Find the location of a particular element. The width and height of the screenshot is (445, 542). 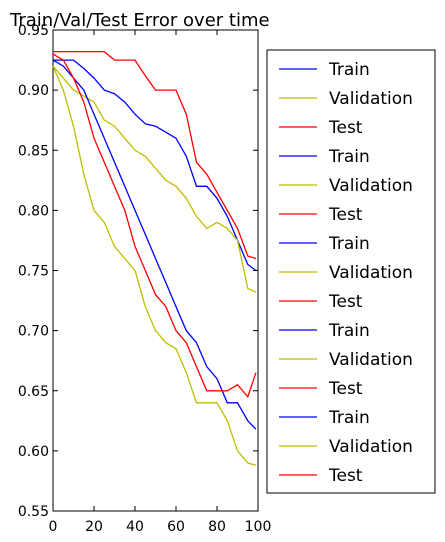

y-tick-label-7: 0.90 is located at coordinates (33, 91).